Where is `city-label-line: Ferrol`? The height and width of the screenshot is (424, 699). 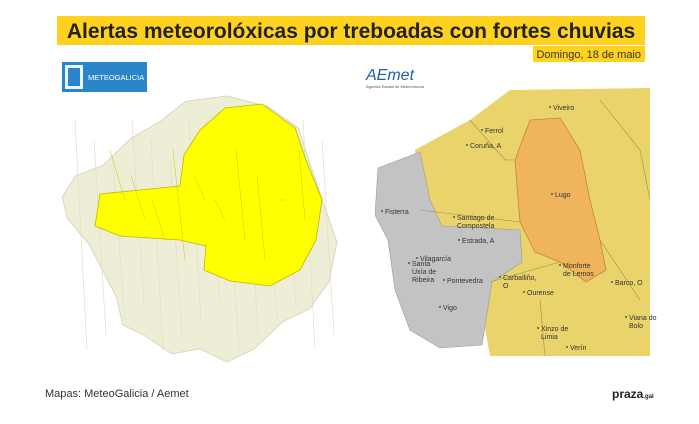 city-label-line: Ferrol is located at coordinates (494, 131).